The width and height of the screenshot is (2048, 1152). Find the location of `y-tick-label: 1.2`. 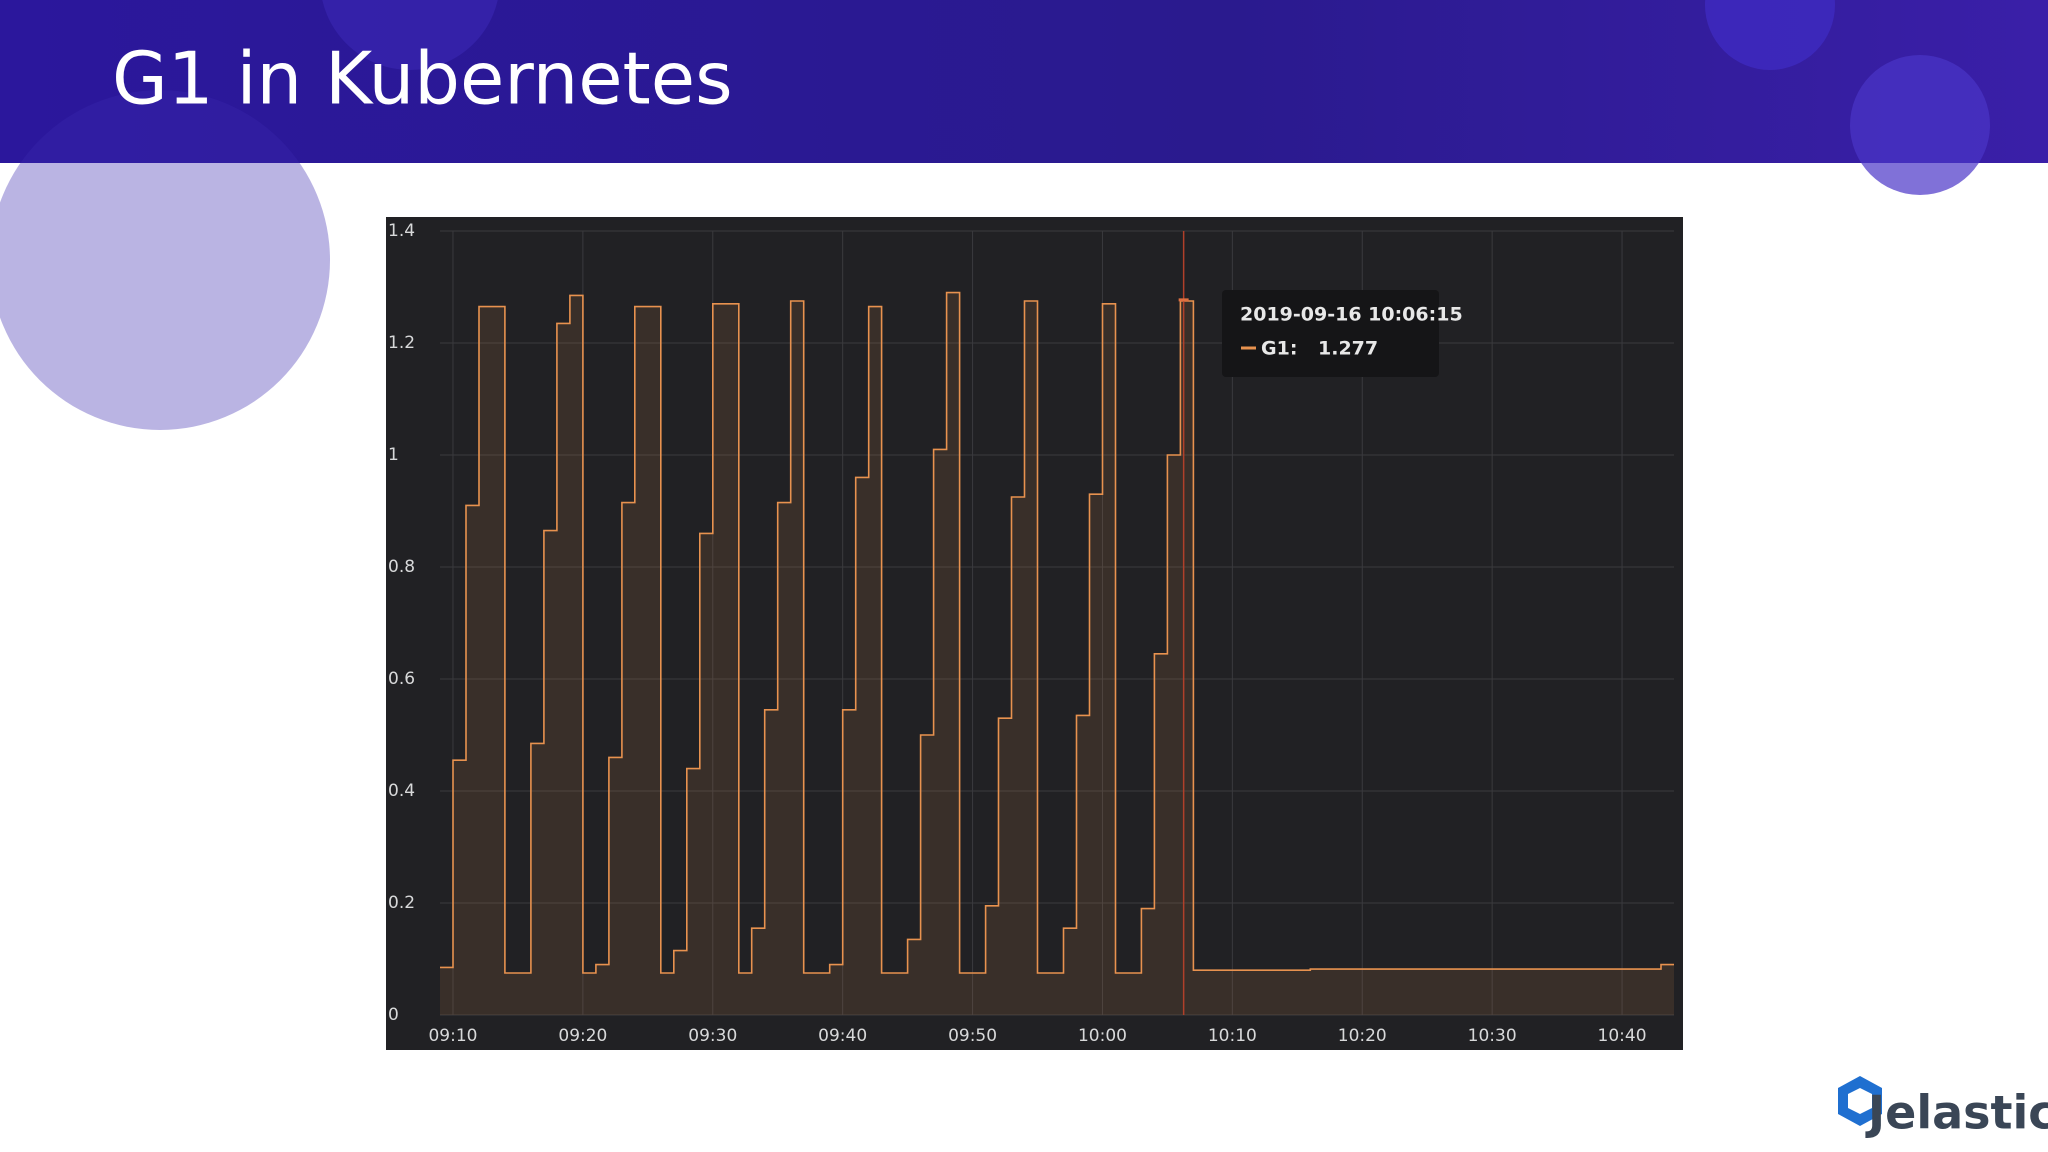

y-tick-label: 1.2 is located at coordinates (401, 343).